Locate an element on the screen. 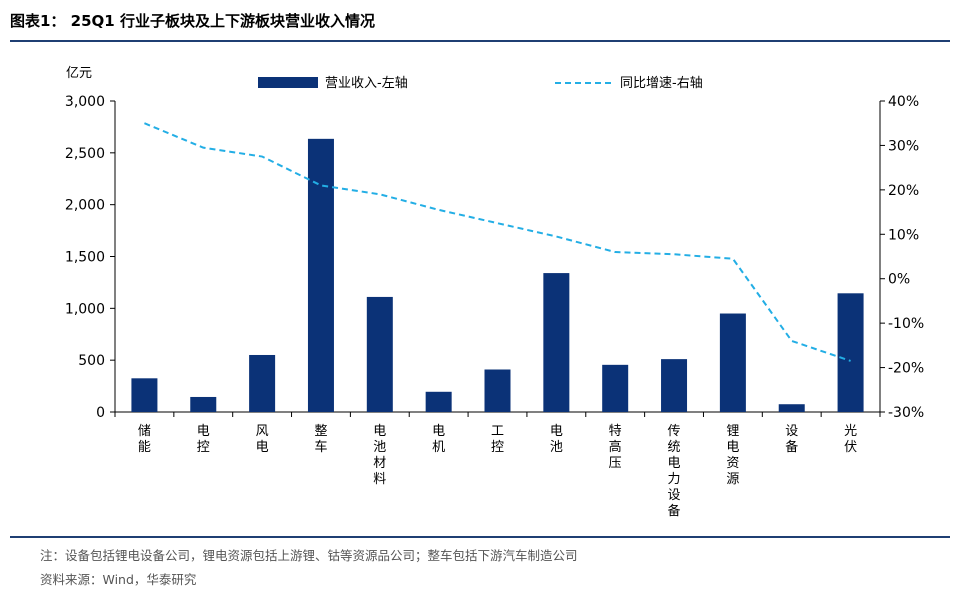 This screenshot has height=601, width=967. legend-bar-swatch is located at coordinates (288, 82).